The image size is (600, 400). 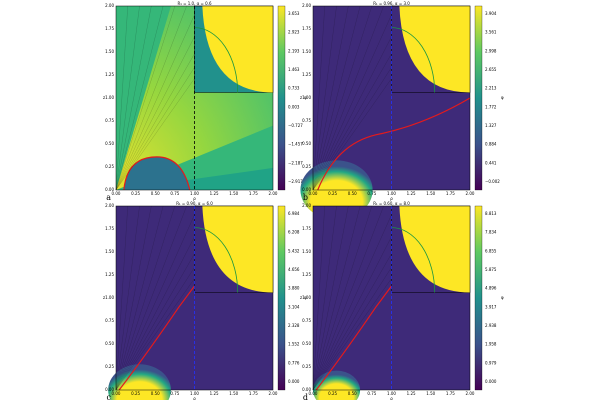 I want to click on colorbar-tick-label: −2.917, so click(x=295, y=181).